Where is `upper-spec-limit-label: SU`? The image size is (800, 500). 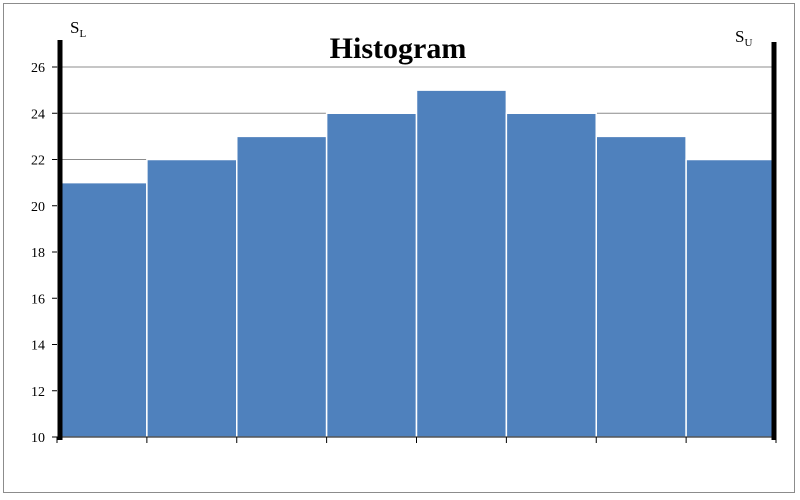
upper-spec-limit-label: SU is located at coordinates (743, 38).